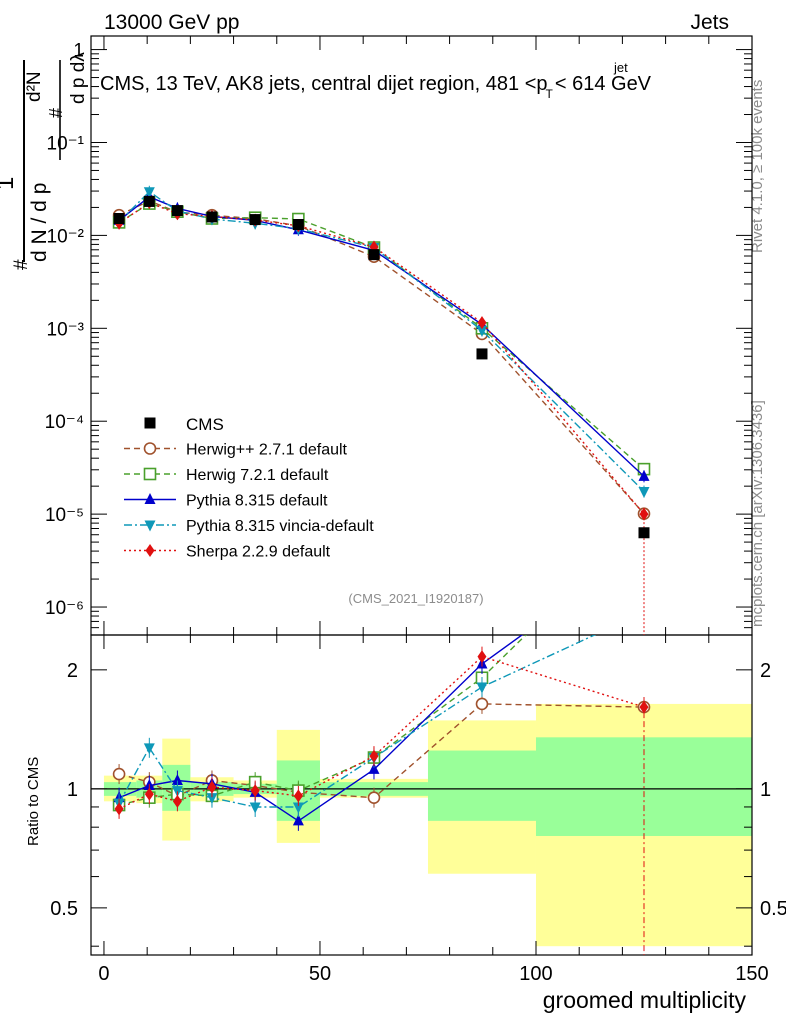  I want to click on y-tick-label: 10⁻¹, so click(66, 143).